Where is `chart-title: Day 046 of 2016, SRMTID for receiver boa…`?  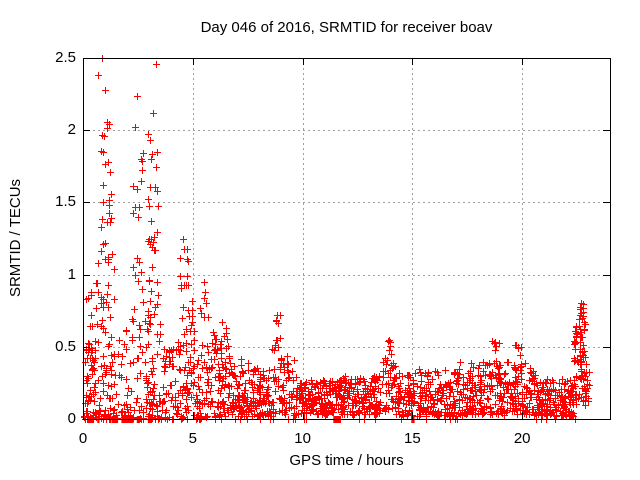 chart-title: Day 046 of 2016, SRMTID for receiver boa… is located at coordinates (346, 27).